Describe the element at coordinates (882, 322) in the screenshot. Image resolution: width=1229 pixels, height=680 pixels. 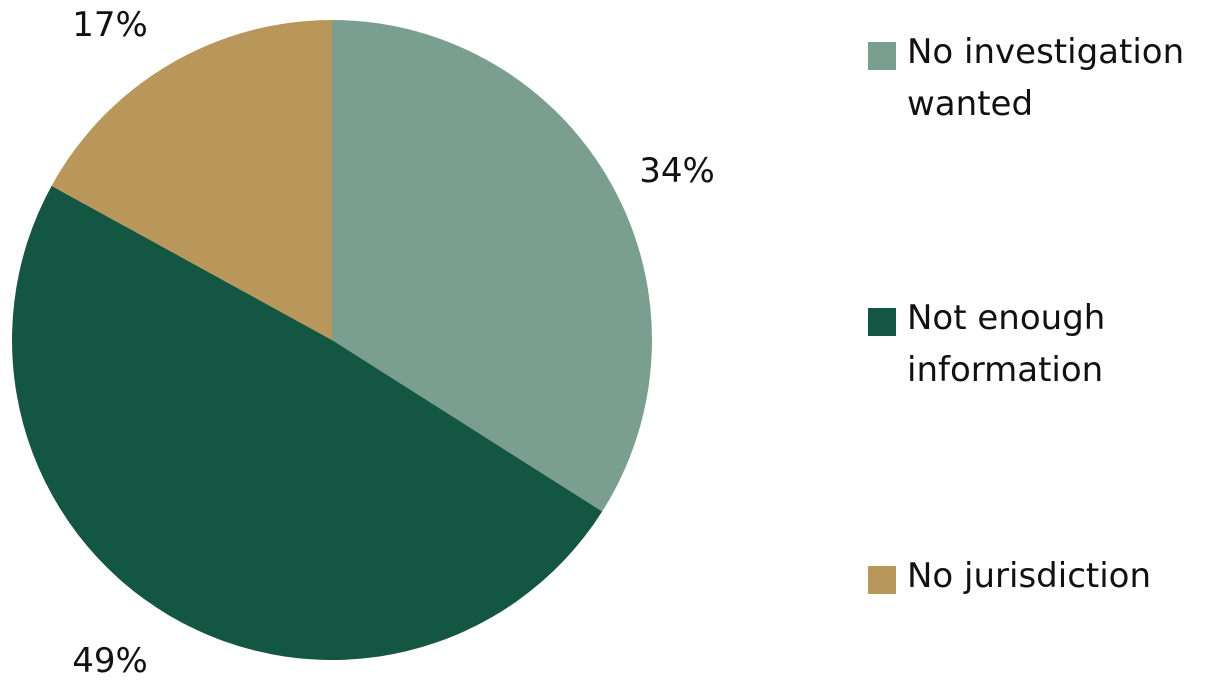
I see `legend-swatch-not-enough-information` at that location.